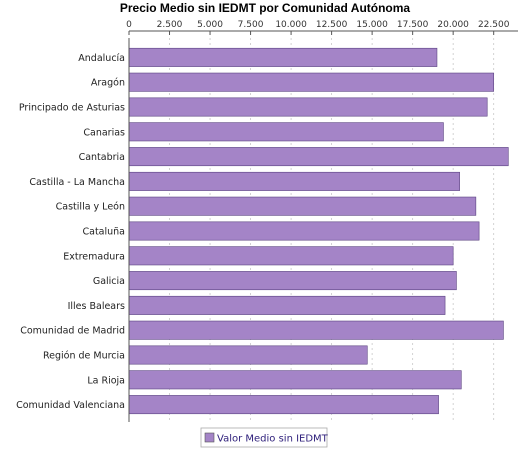 The image size is (525, 450). What do you see at coordinates (413, 25) in the screenshot?
I see `x-tick-label: 17.500` at bounding box center [413, 25].